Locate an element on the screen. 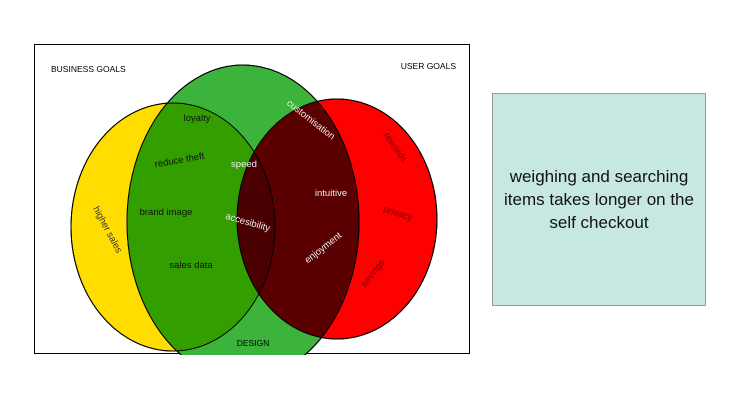  design-user-overlap is located at coordinates (298, 219).